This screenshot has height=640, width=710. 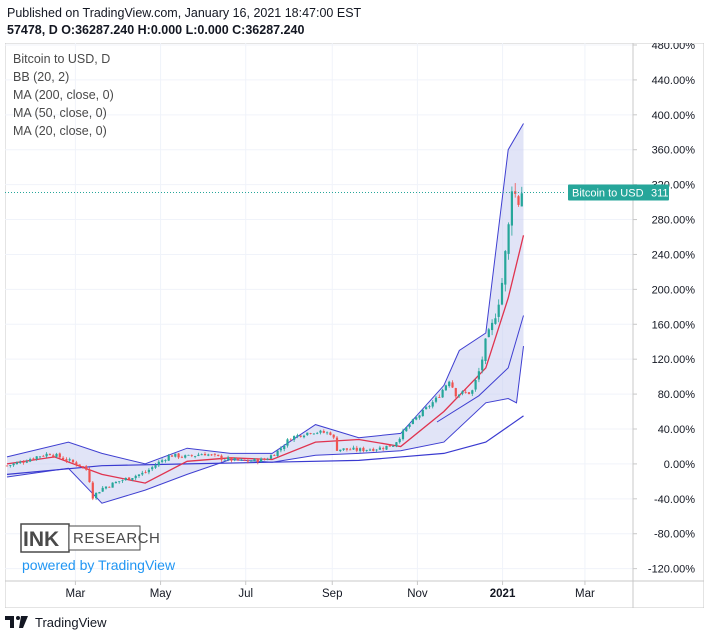 I want to click on y-tick-label: -80.00%, so click(x=674, y=535).